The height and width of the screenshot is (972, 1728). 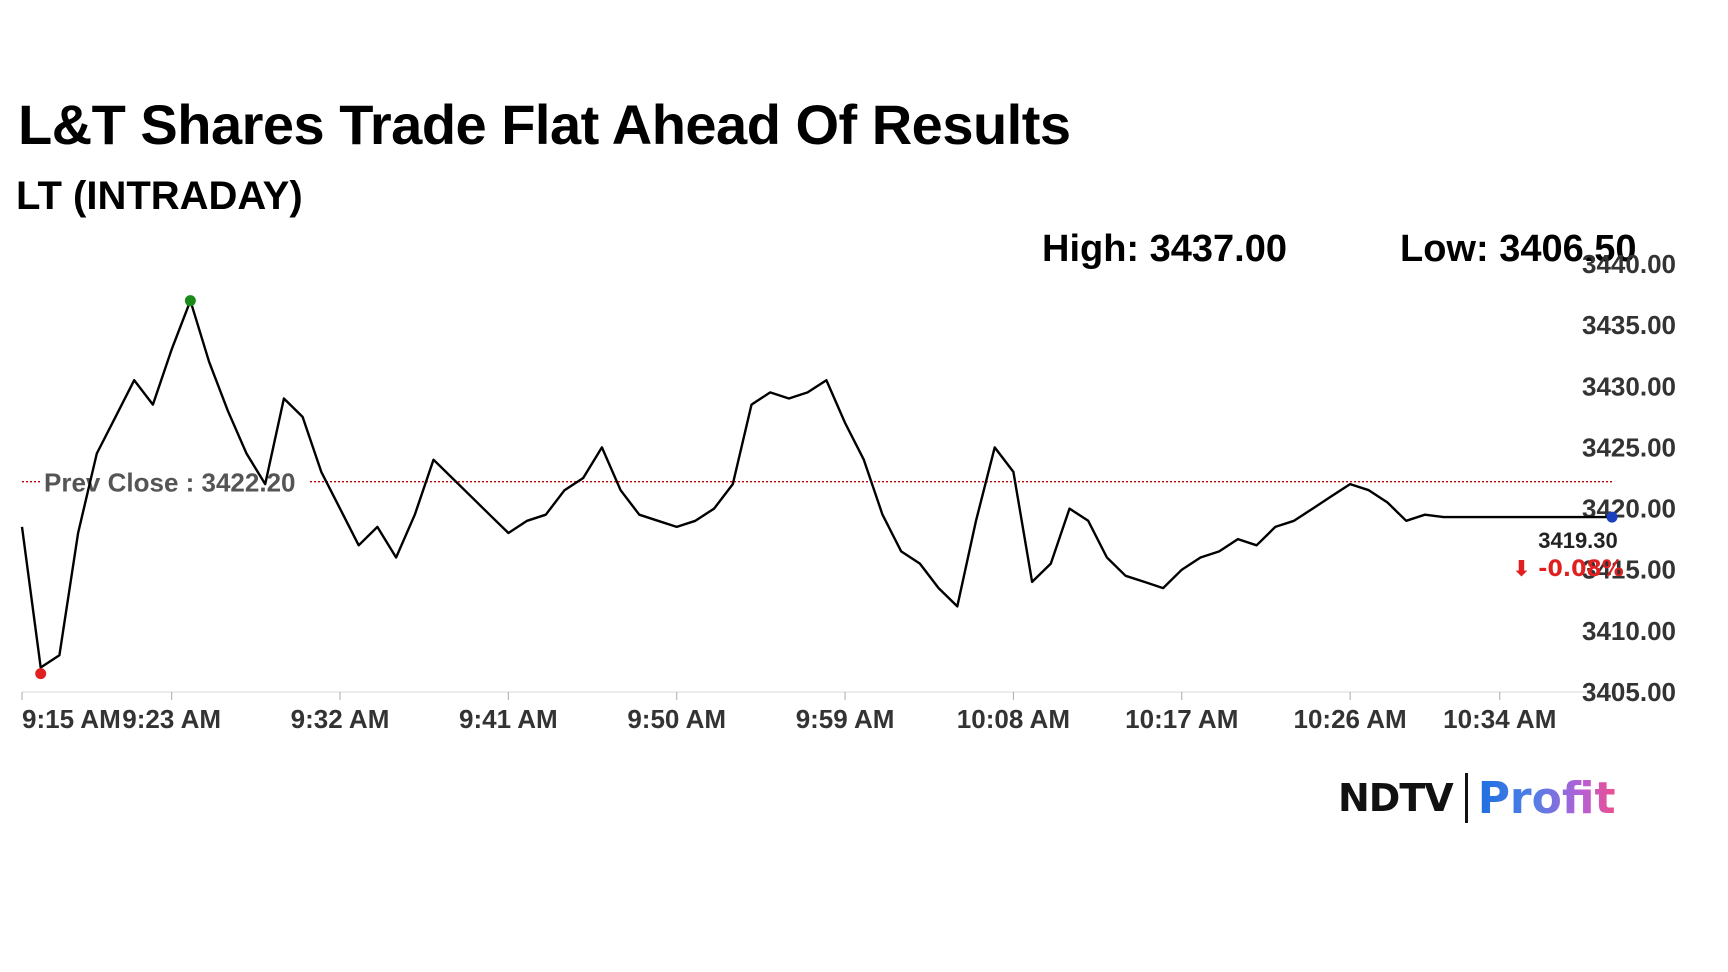 I want to click on y-tick-label: 3435.00, so click(x=1629, y=325).